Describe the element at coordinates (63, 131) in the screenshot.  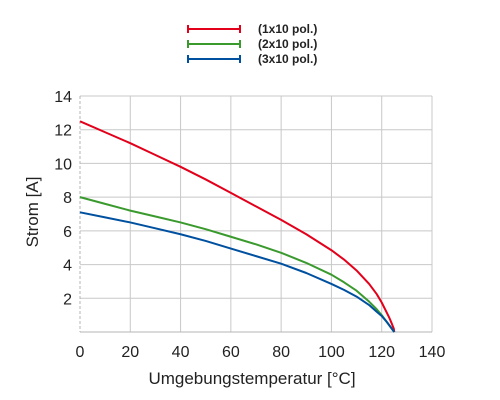
I see `y-tick-label: 12` at that location.